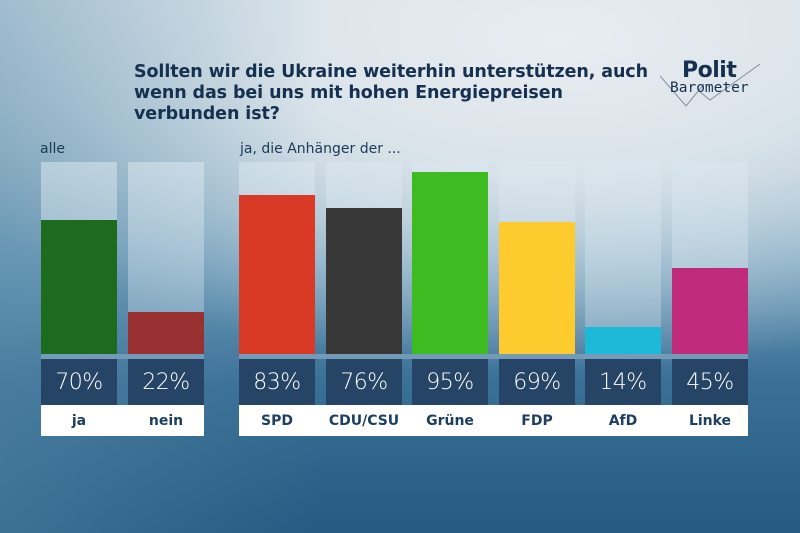 The width and height of the screenshot is (800, 533). Describe the element at coordinates (709, 88) in the screenshot. I see `logo-barometer: Barometer` at that location.